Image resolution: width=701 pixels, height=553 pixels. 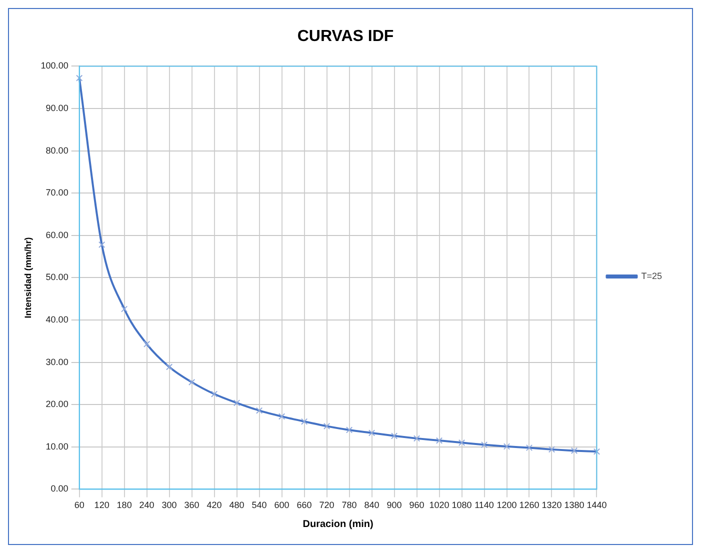 I want to click on x-tick-label: 1020, so click(x=439, y=505).